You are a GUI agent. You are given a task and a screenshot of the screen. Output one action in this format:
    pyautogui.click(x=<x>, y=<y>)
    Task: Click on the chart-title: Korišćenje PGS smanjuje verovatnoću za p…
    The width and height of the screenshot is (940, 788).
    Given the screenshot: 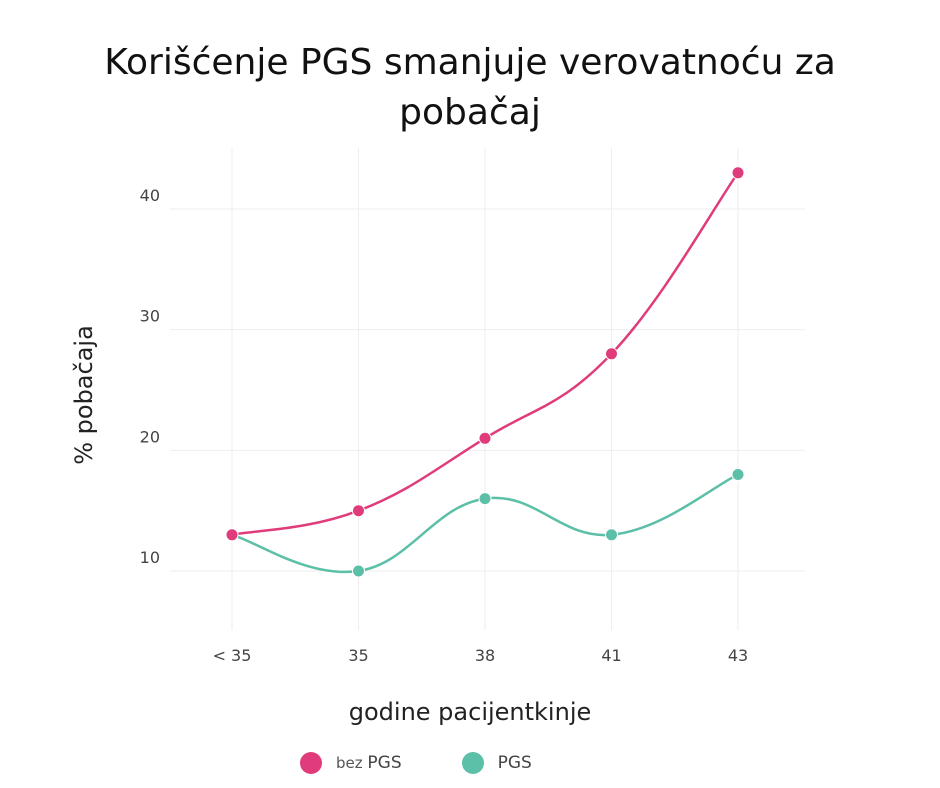 What is the action you would take?
    pyautogui.click(x=470, y=88)
    